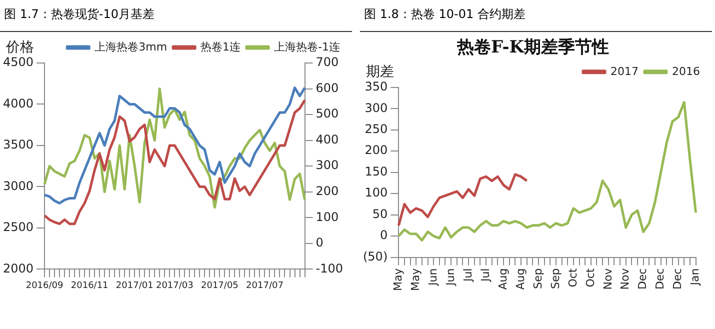  Describe the element at coordinates (320, 243) in the screenshot. I see `y2-tick-label: 0` at that location.